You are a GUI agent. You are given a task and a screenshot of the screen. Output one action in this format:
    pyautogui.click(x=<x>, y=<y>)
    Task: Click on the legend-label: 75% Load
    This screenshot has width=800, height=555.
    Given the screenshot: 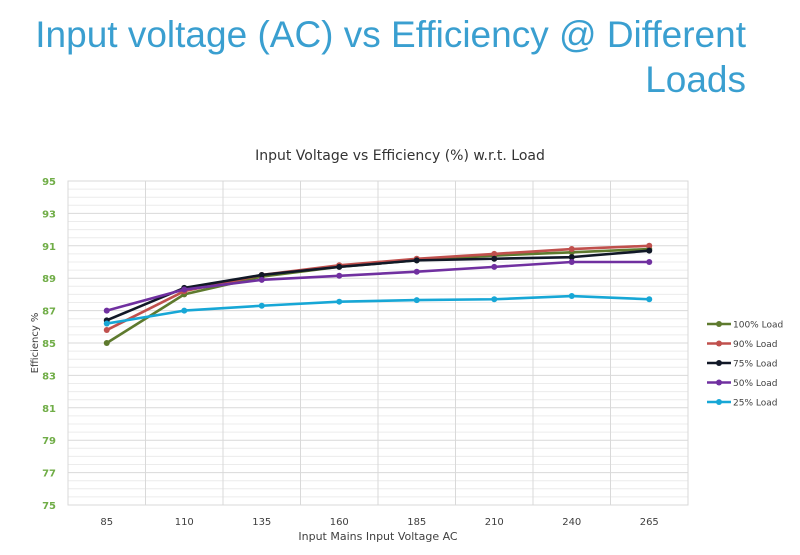 What is the action you would take?
    pyautogui.click(x=755, y=365)
    